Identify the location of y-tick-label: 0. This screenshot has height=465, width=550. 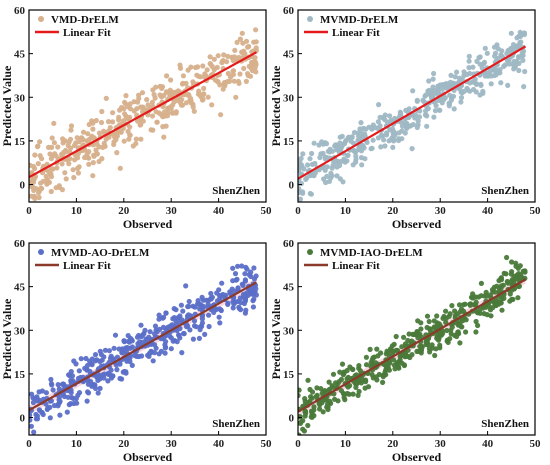
(23, 186).